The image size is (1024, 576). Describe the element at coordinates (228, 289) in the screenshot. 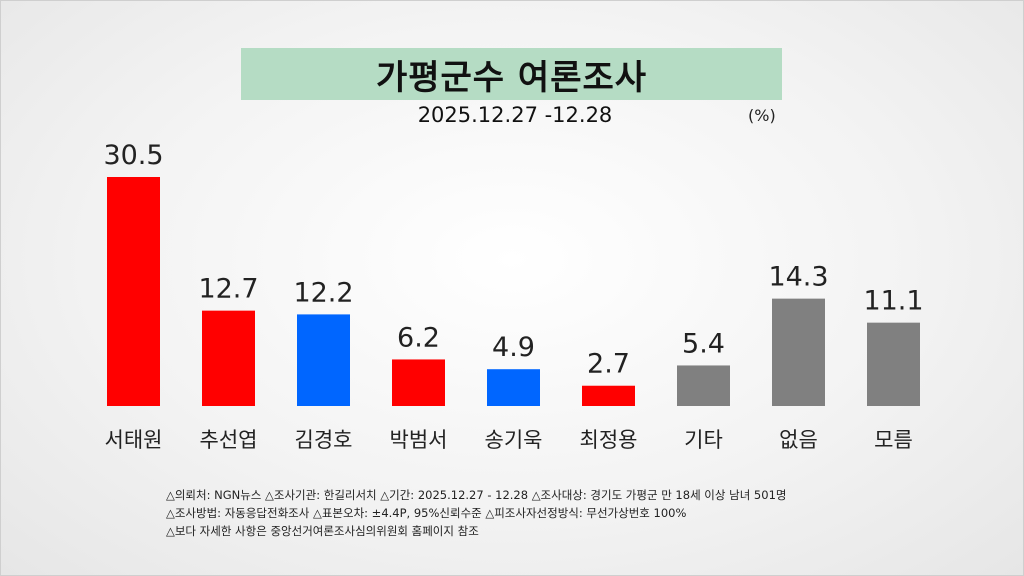

I see `value-label: 12.7` at that location.